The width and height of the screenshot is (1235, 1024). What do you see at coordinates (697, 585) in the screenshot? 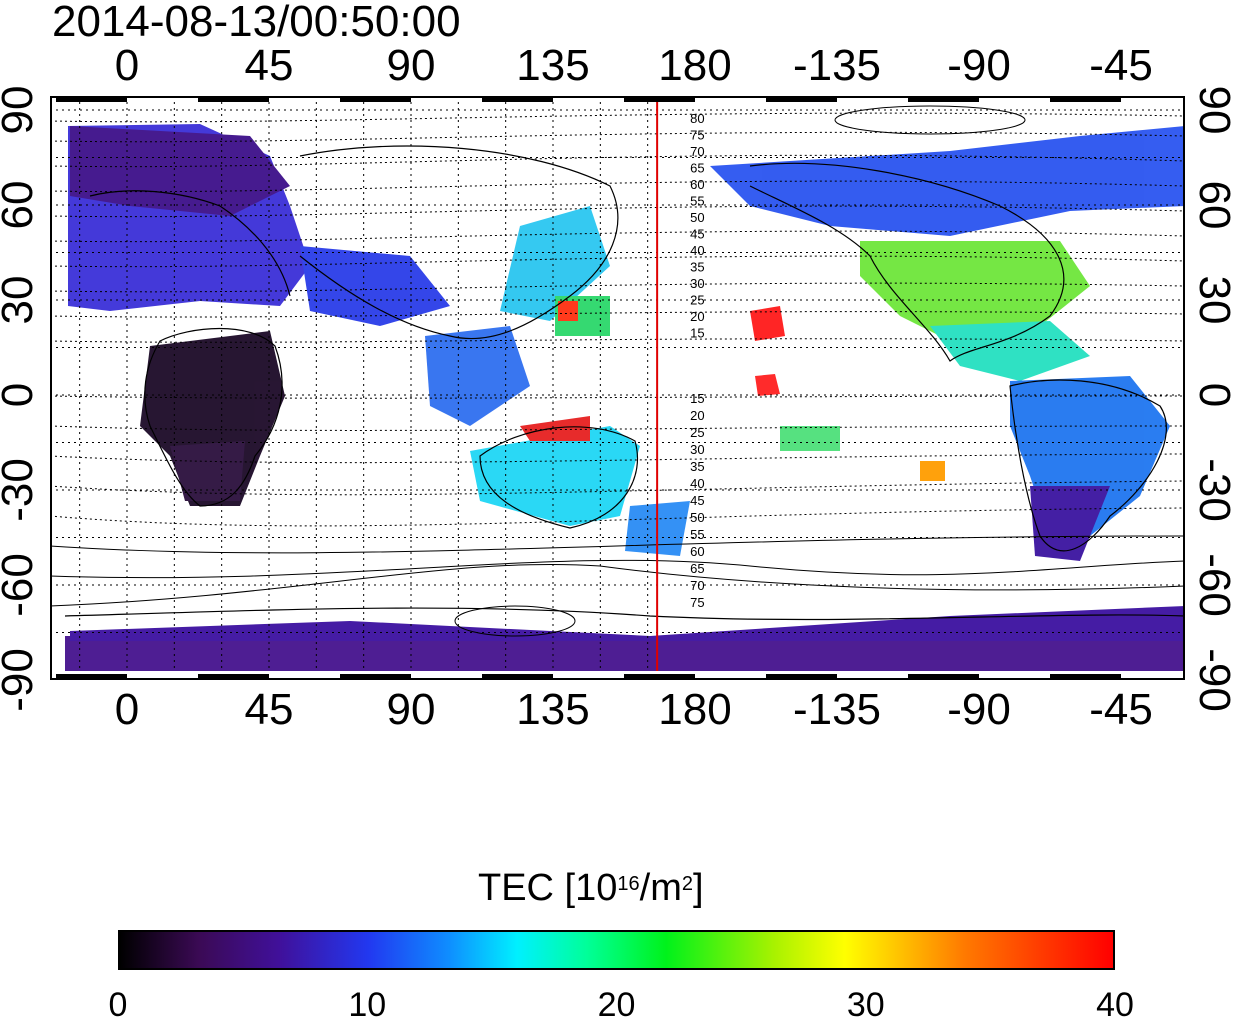
I see `contour-label-south: 70` at bounding box center [697, 585].